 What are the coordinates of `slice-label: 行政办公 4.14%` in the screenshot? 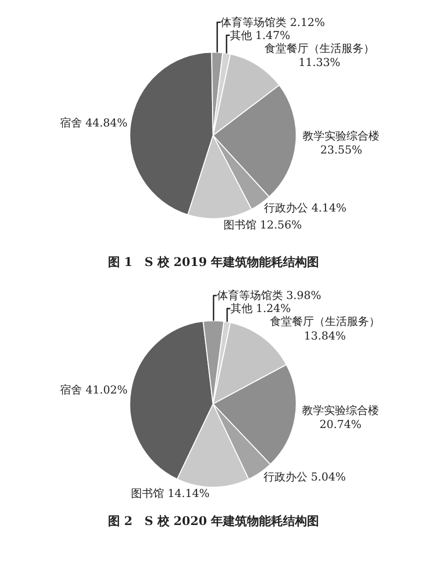 It's located at (305, 208).